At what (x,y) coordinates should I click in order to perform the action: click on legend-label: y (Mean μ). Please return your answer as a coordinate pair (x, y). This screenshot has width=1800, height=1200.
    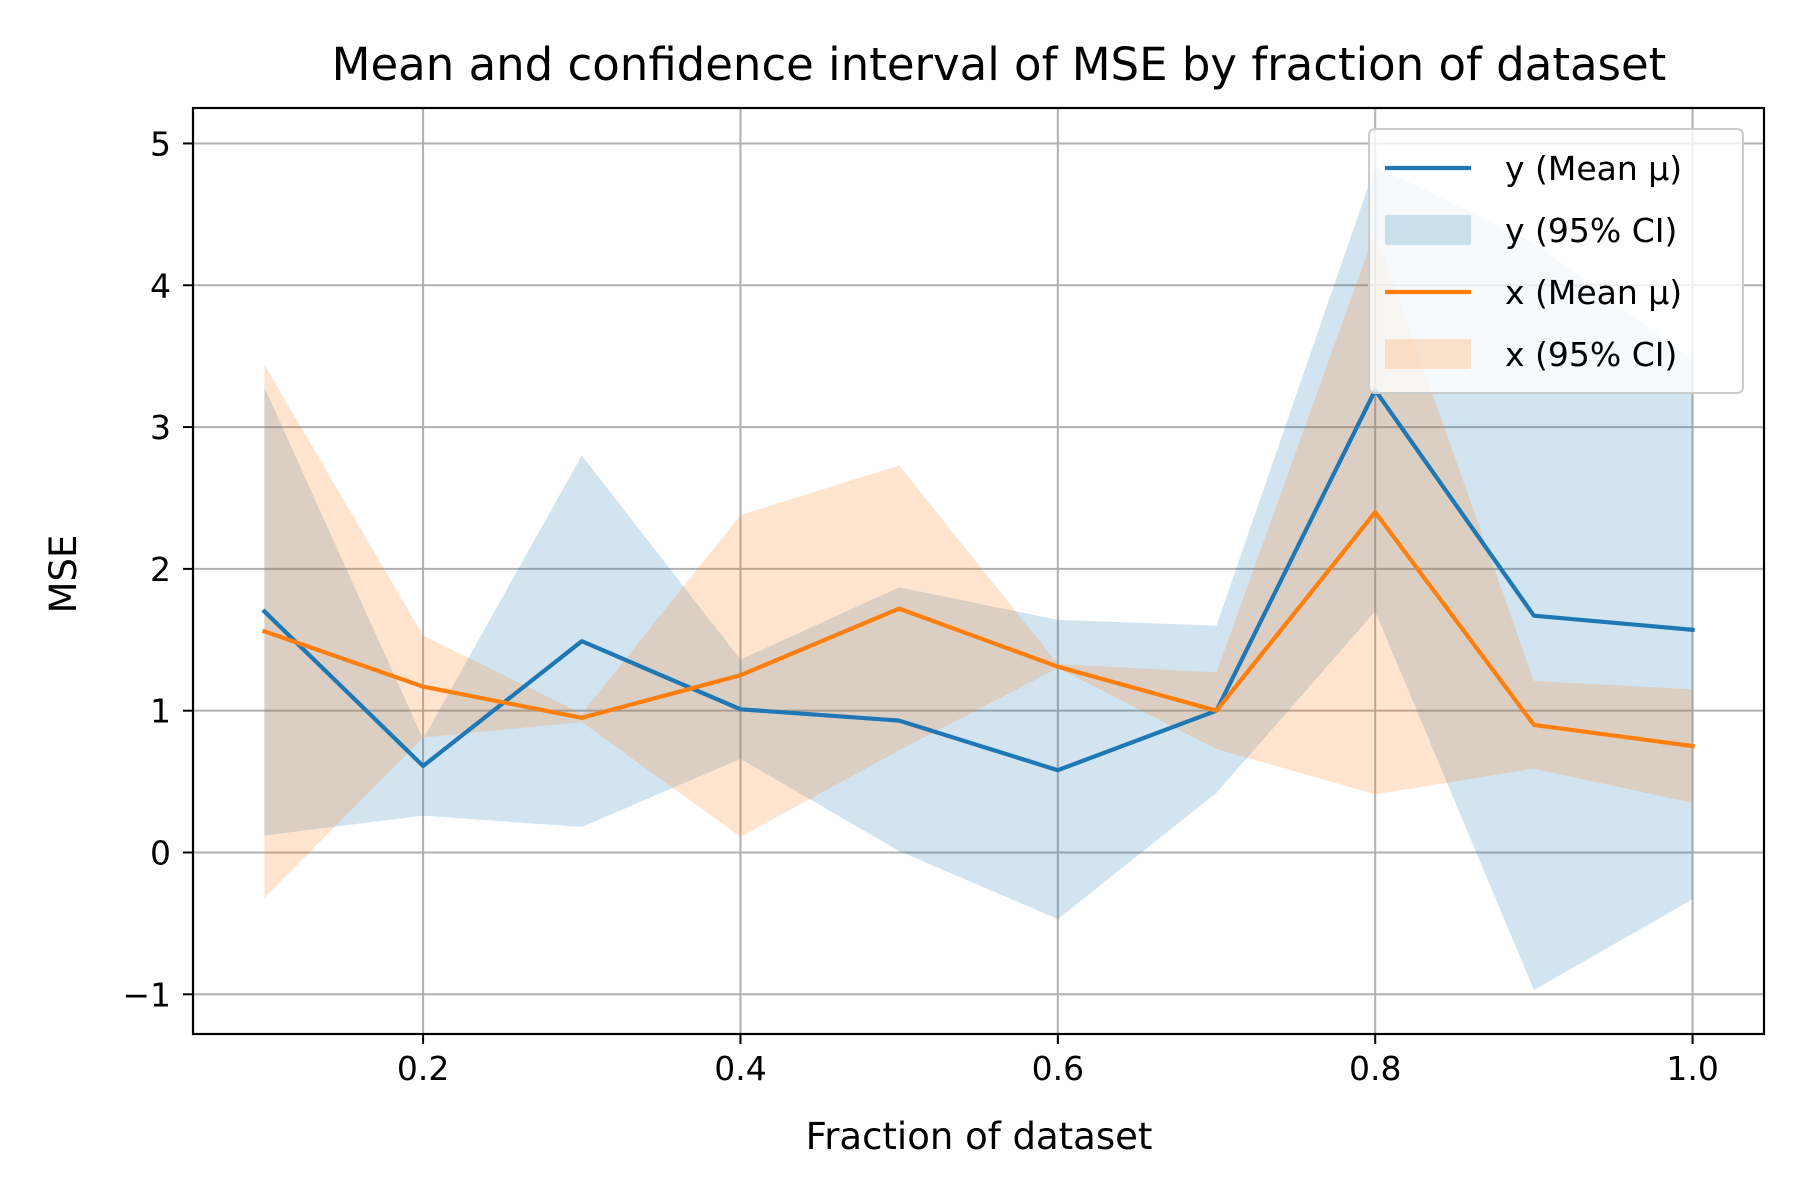
    Looking at the image, I should click on (1593, 168).